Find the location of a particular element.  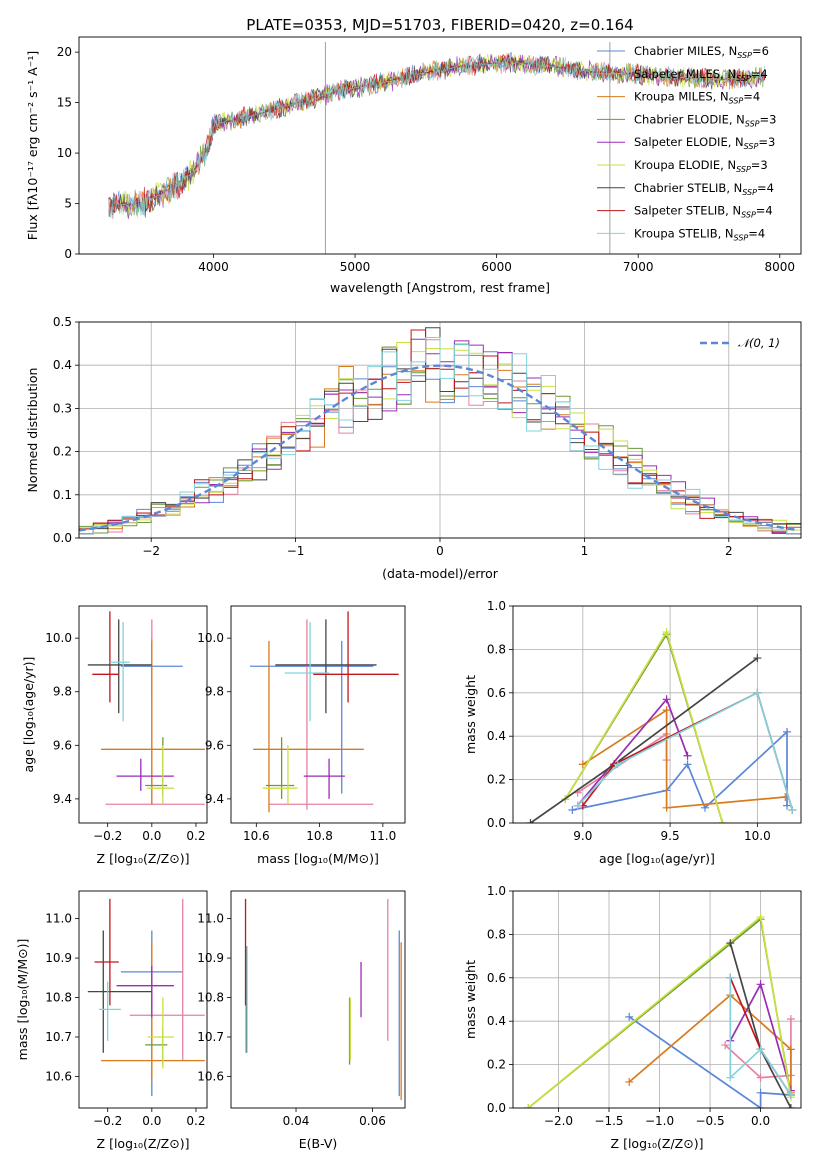

weight-vs-z-ytick-label: 0.2 is located at coordinates (496, 1065).